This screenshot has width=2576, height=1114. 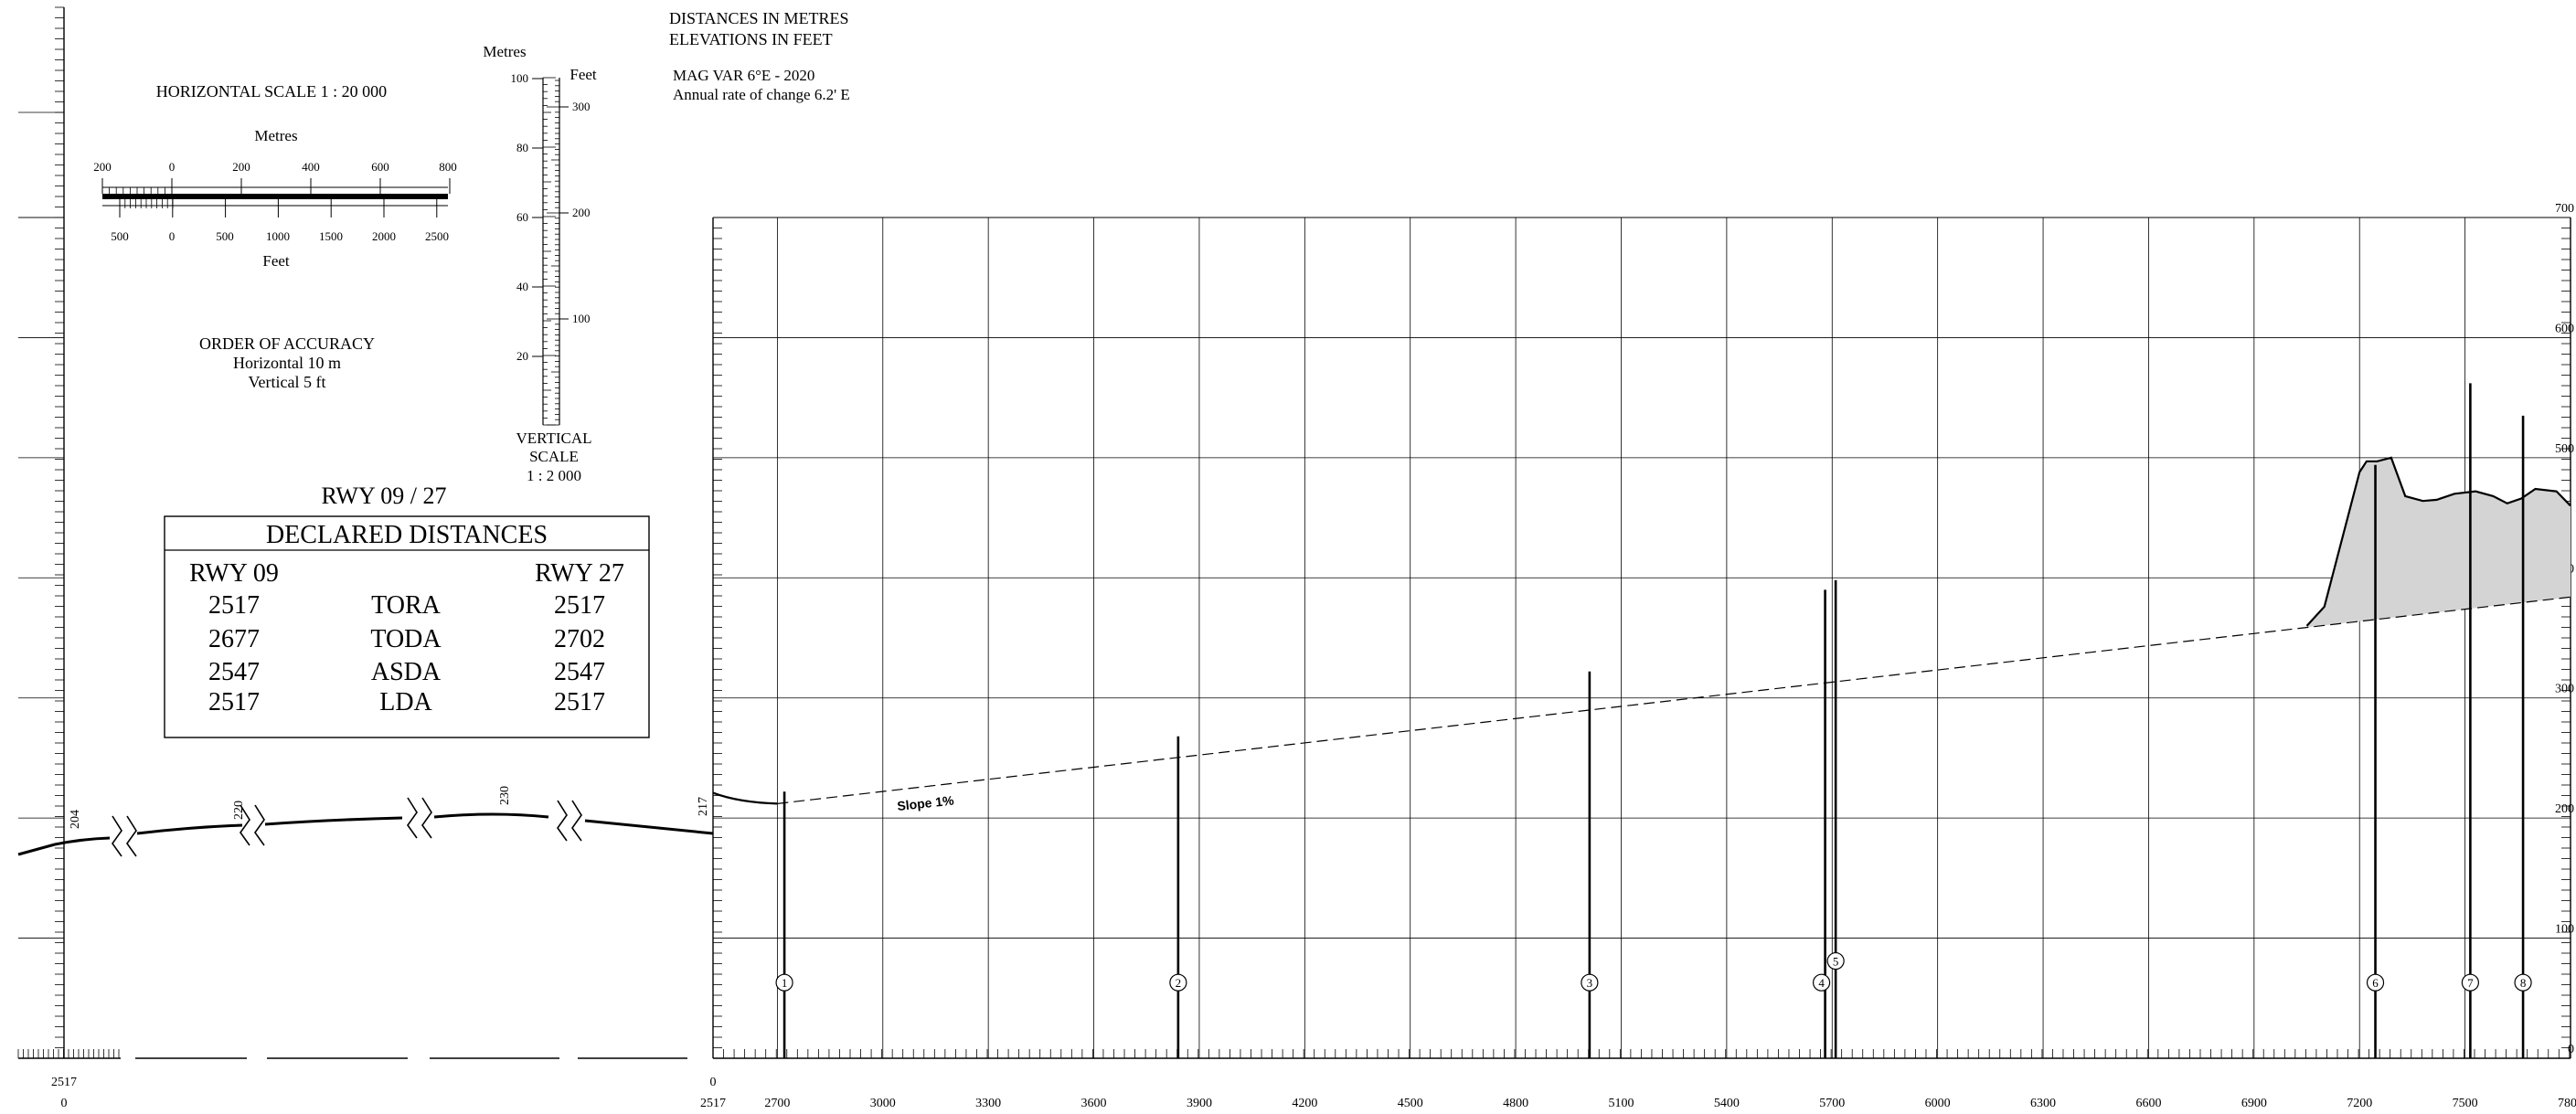 I want to click on vertical-scale-caption-2: SCALE, so click(x=554, y=456).